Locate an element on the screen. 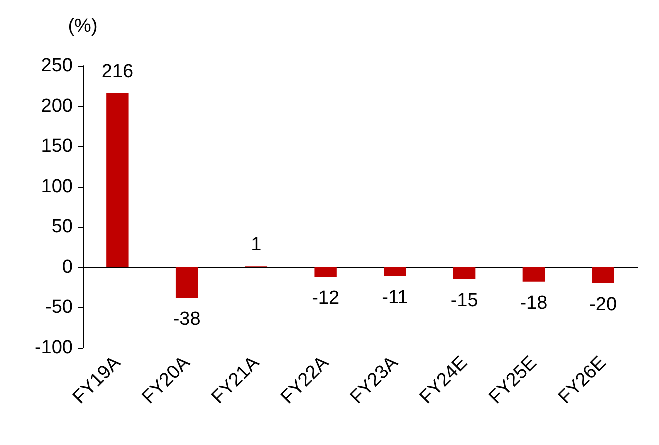  y-tick-label: 0 is located at coordinates (67, 267).